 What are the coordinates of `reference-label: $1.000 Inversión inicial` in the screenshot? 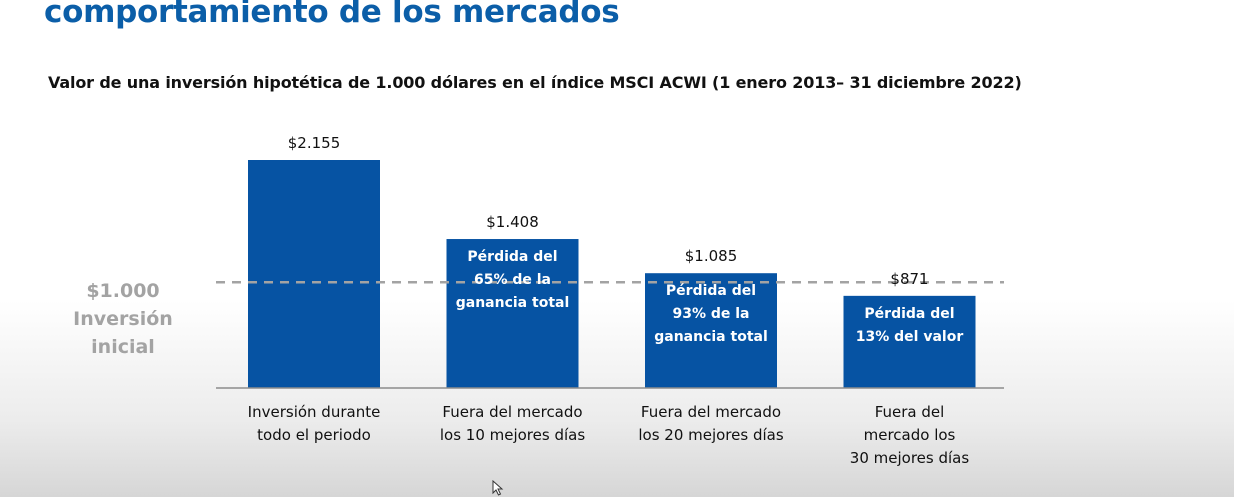 It's located at (123, 319).